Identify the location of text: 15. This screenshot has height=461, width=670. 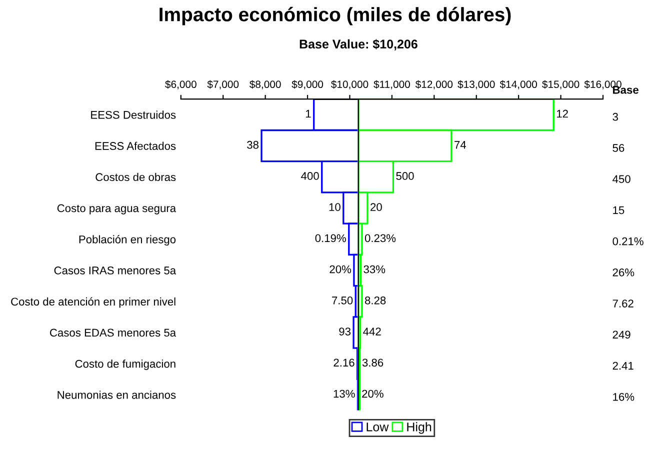
(618, 210).